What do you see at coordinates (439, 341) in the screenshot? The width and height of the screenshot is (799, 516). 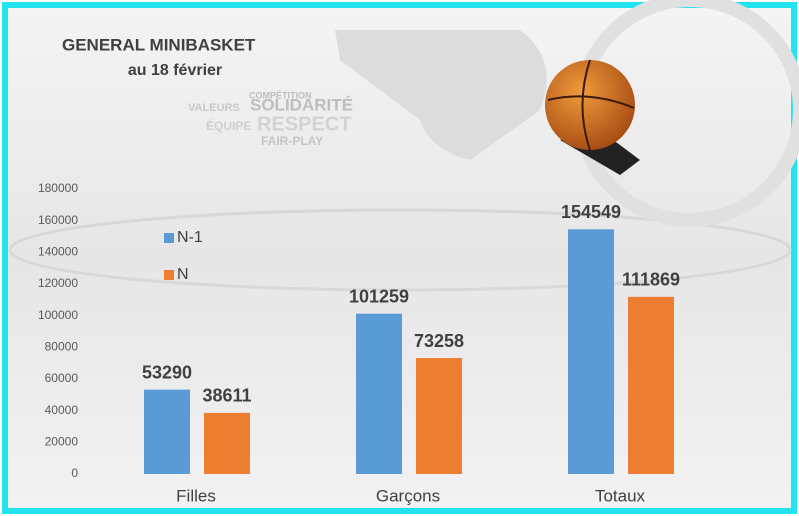 I see `value-label: 73258` at bounding box center [439, 341].